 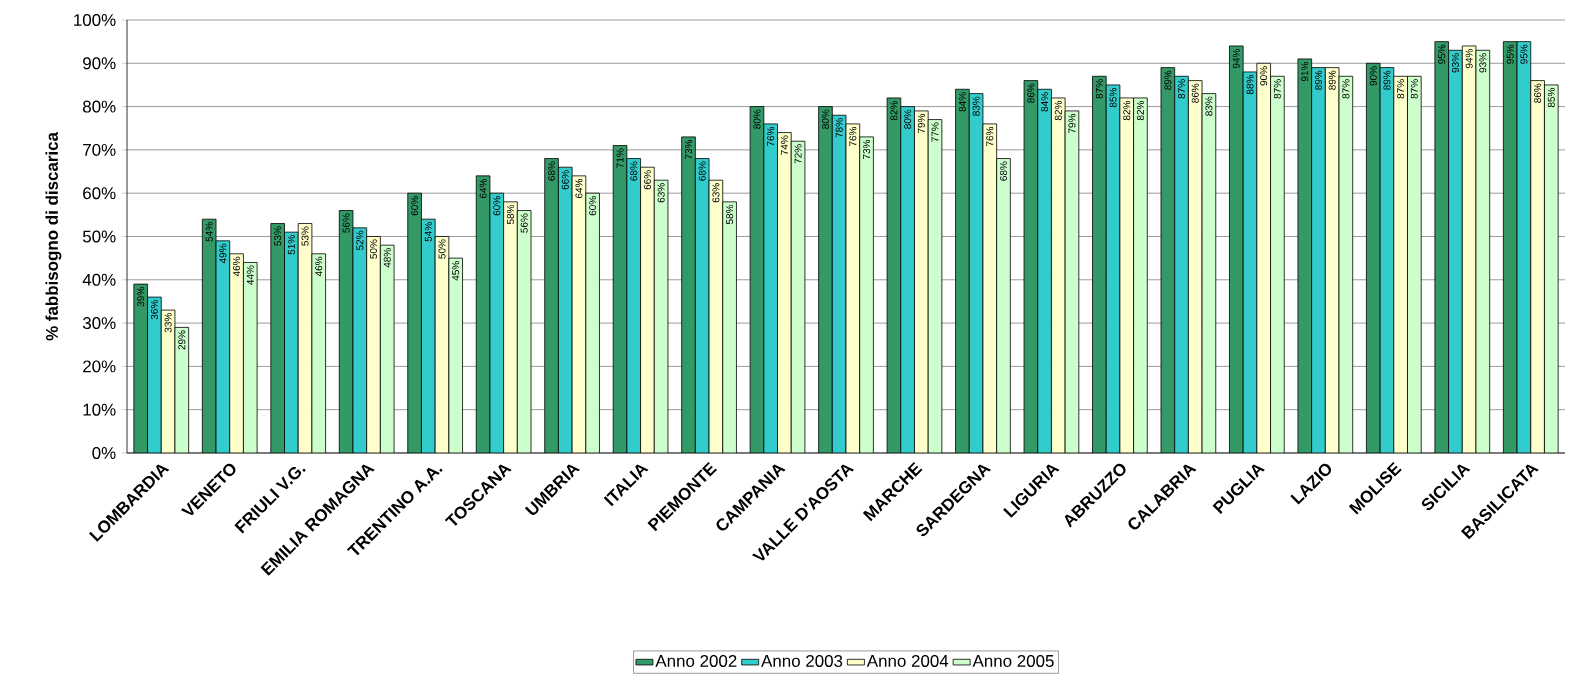 I want to click on y-tick-label: 0%, so click(x=104, y=452).